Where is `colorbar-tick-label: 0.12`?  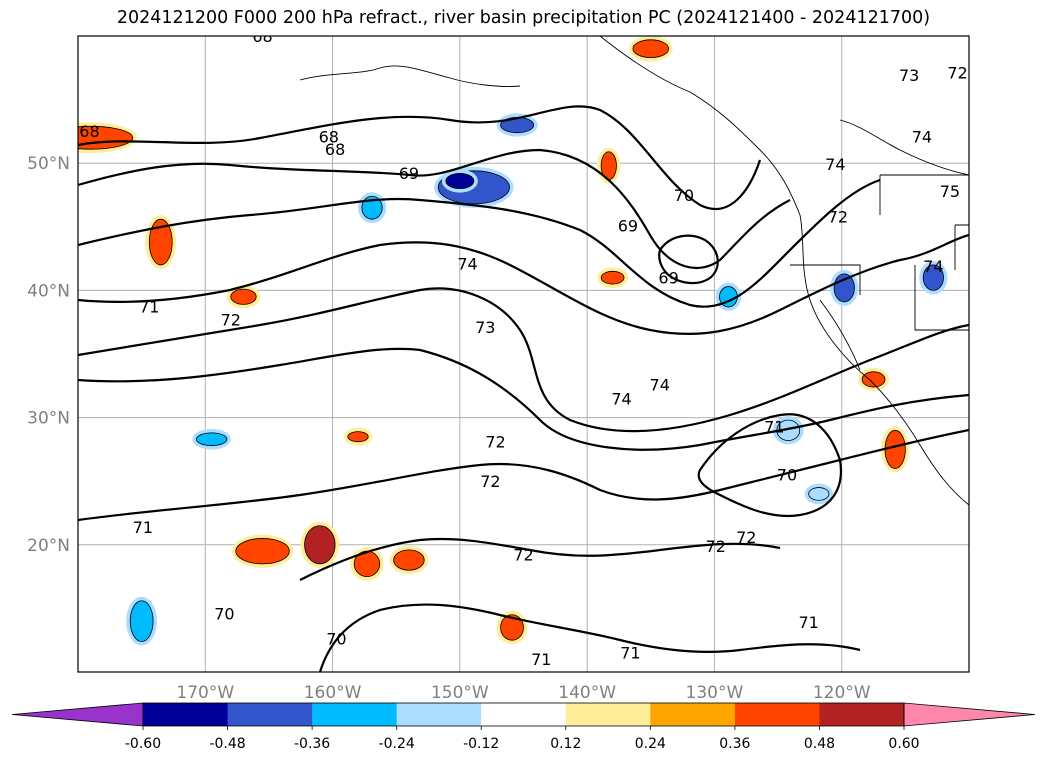 colorbar-tick-label: 0.12 is located at coordinates (565, 744).